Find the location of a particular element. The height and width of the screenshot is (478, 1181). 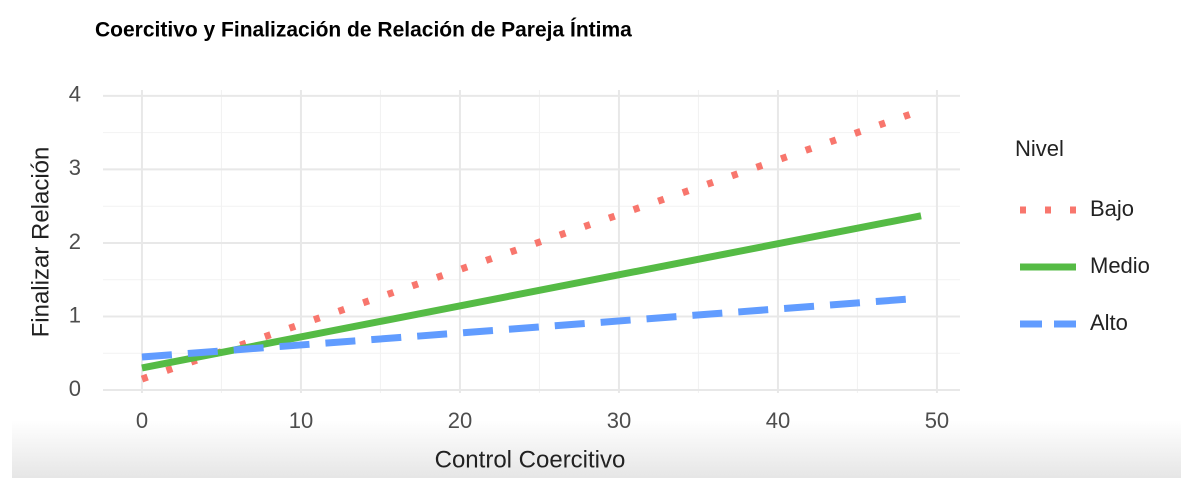

shadow is located at coordinates (596, 449).